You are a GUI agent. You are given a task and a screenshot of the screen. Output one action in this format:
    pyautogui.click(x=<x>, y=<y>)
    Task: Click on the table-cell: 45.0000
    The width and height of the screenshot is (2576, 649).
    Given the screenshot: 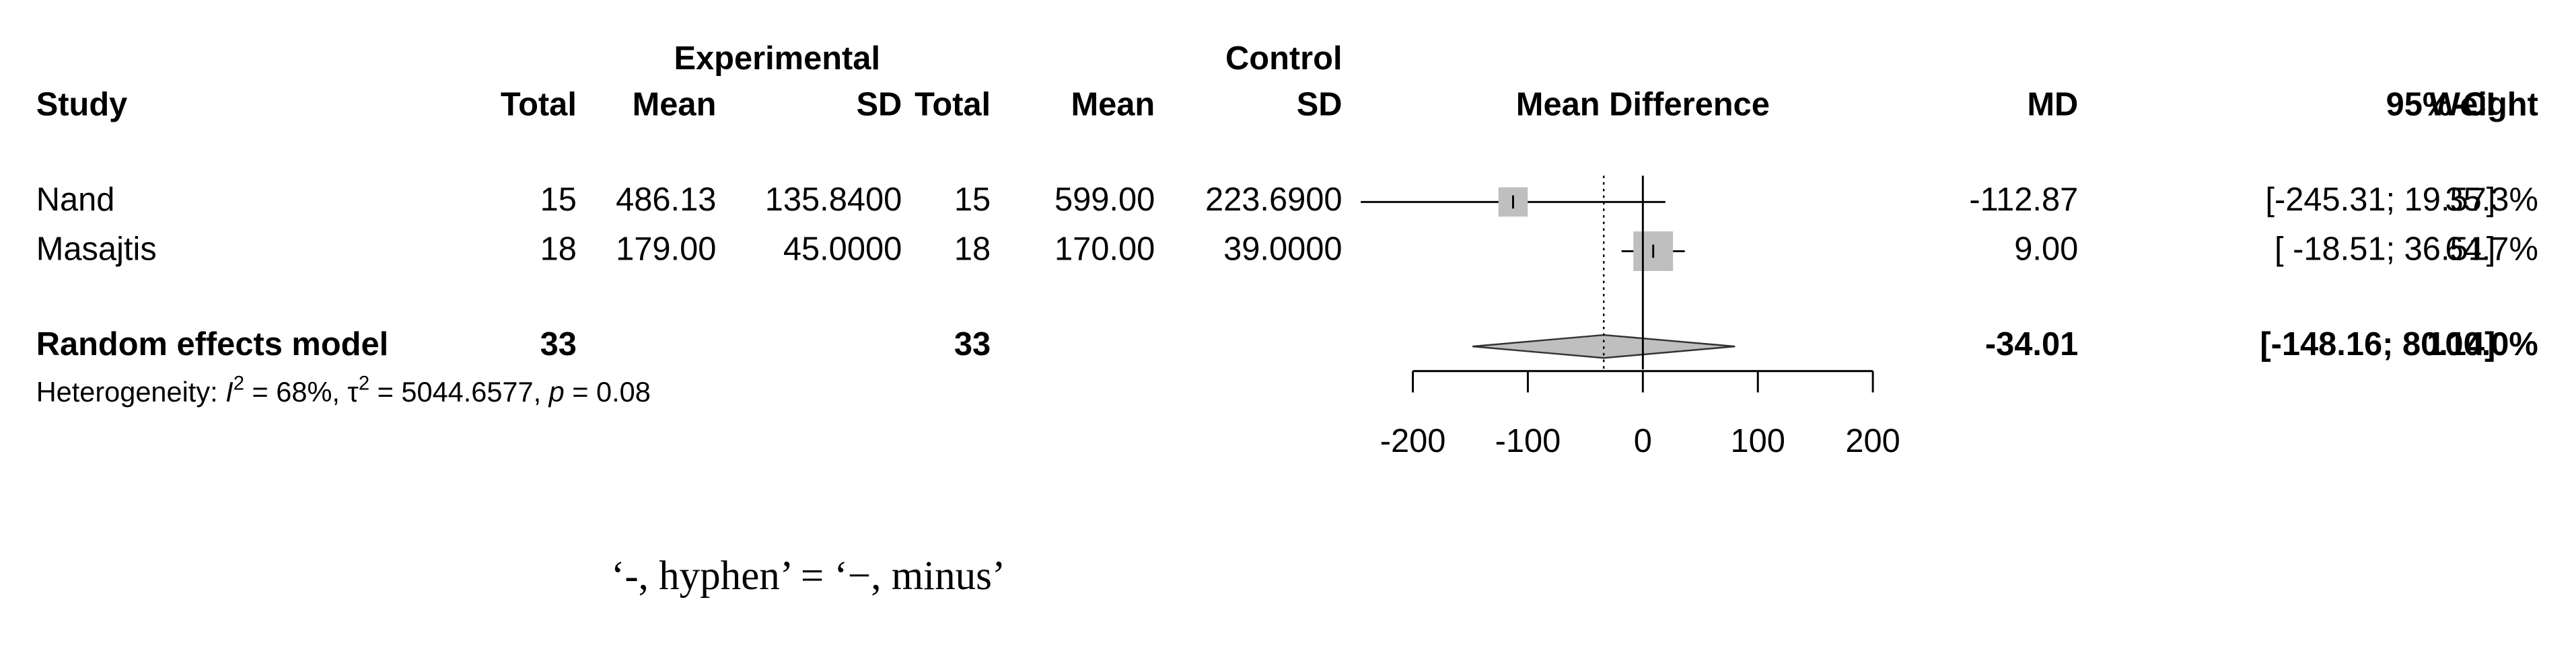 What is the action you would take?
    pyautogui.click(x=842, y=249)
    